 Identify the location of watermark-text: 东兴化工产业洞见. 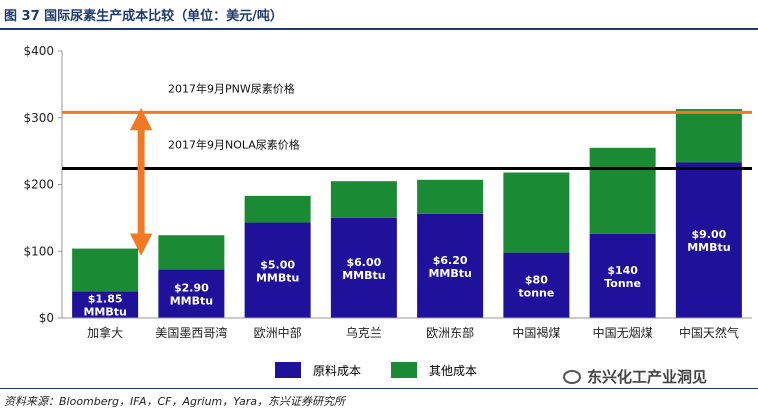
(647, 377).